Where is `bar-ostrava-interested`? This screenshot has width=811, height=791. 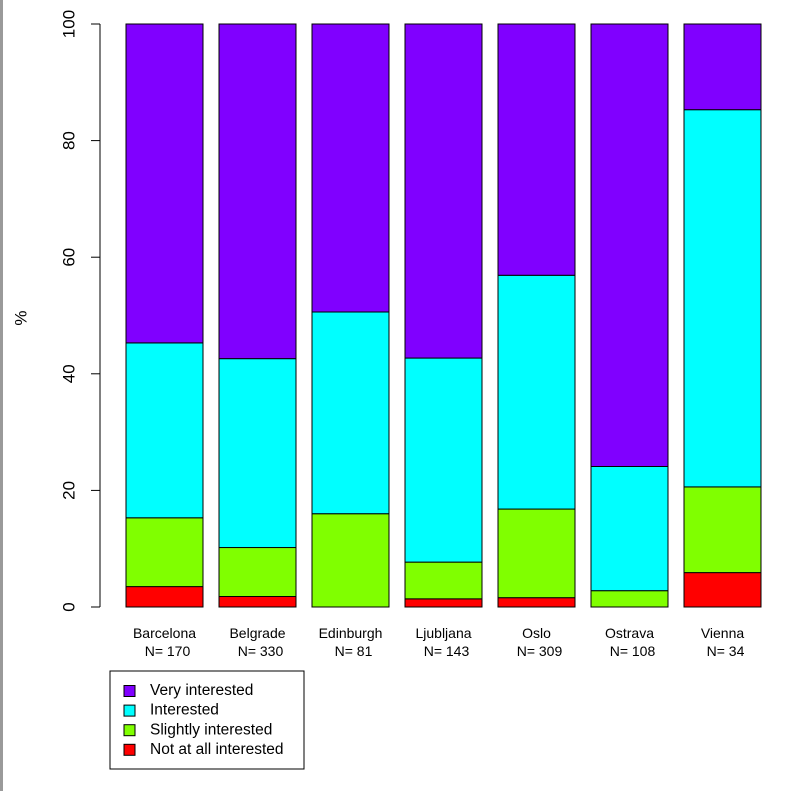
bar-ostrava-interested is located at coordinates (629, 528).